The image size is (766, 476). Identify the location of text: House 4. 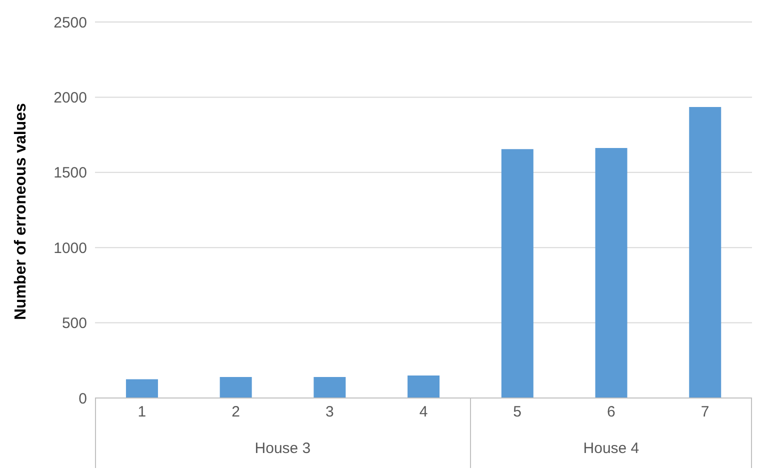
(611, 448).